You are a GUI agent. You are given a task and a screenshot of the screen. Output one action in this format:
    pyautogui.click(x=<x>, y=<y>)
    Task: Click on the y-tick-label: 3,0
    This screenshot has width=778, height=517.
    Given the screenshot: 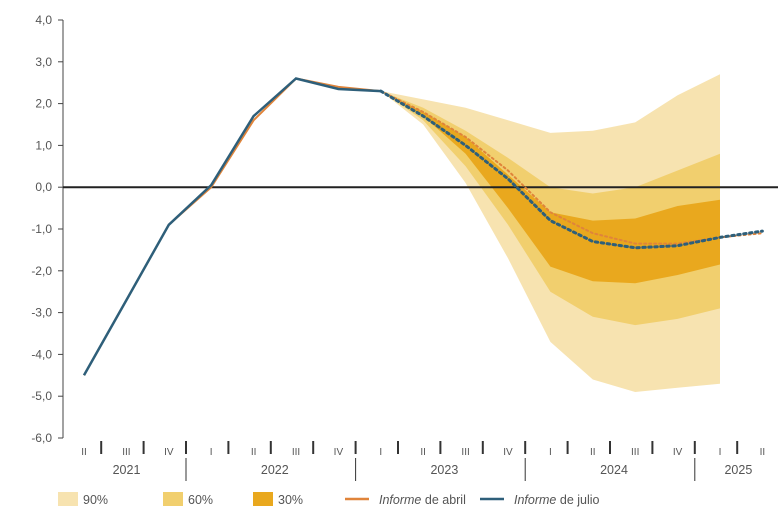 What is the action you would take?
    pyautogui.click(x=43, y=62)
    